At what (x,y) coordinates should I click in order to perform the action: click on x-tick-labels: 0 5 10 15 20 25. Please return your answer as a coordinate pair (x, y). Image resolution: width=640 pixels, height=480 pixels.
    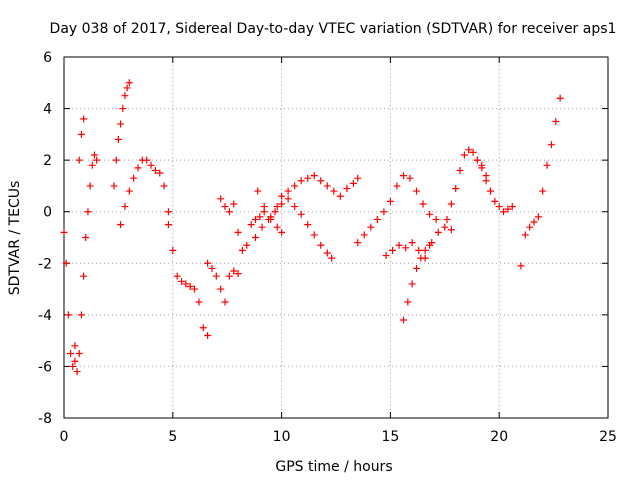
    Looking at the image, I should click on (338, 437).